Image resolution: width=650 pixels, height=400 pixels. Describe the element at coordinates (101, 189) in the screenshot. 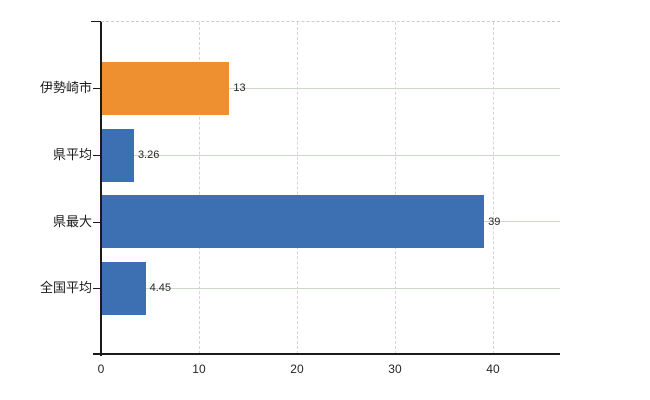

I see `y-axis-line` at that location.